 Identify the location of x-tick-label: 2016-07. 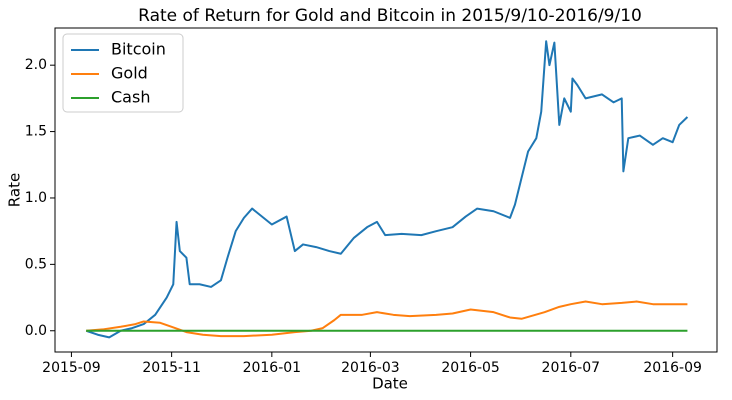
(571, 368).